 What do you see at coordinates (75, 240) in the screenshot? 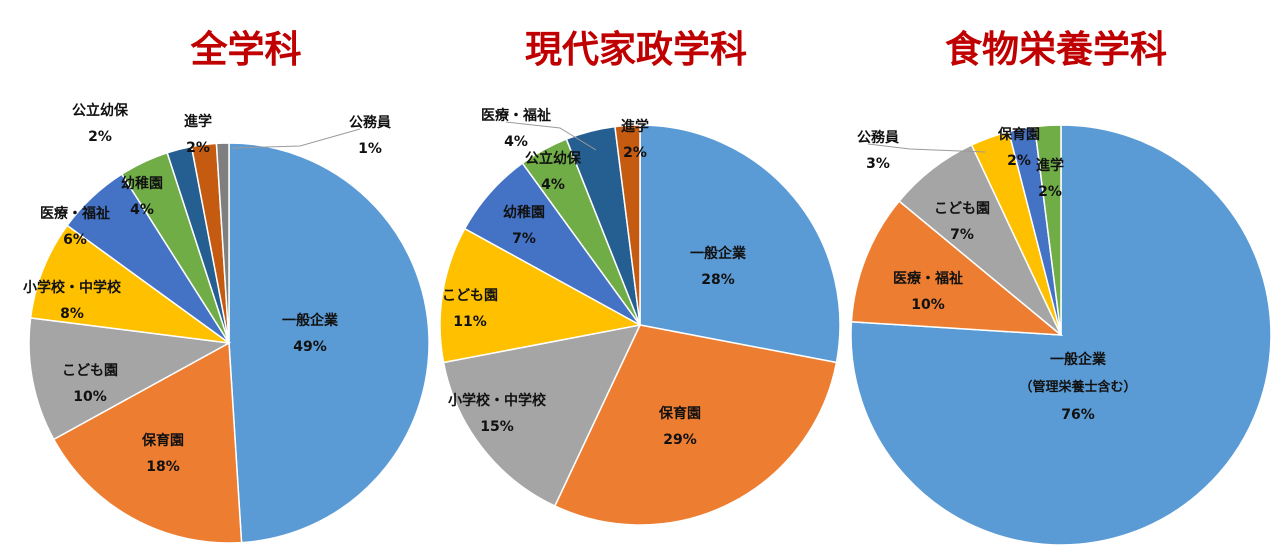
I see `slice-value-label: 6%` at bounding box center [75, 240].